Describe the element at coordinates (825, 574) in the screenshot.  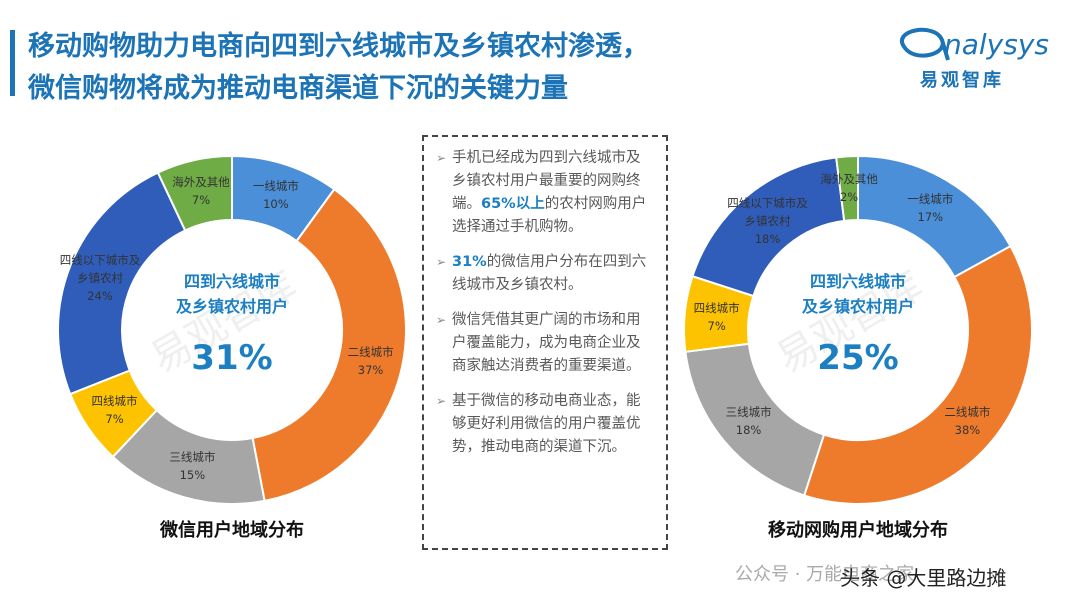
I see `footer-account: 公众号 · 万能电商之家` at that location.